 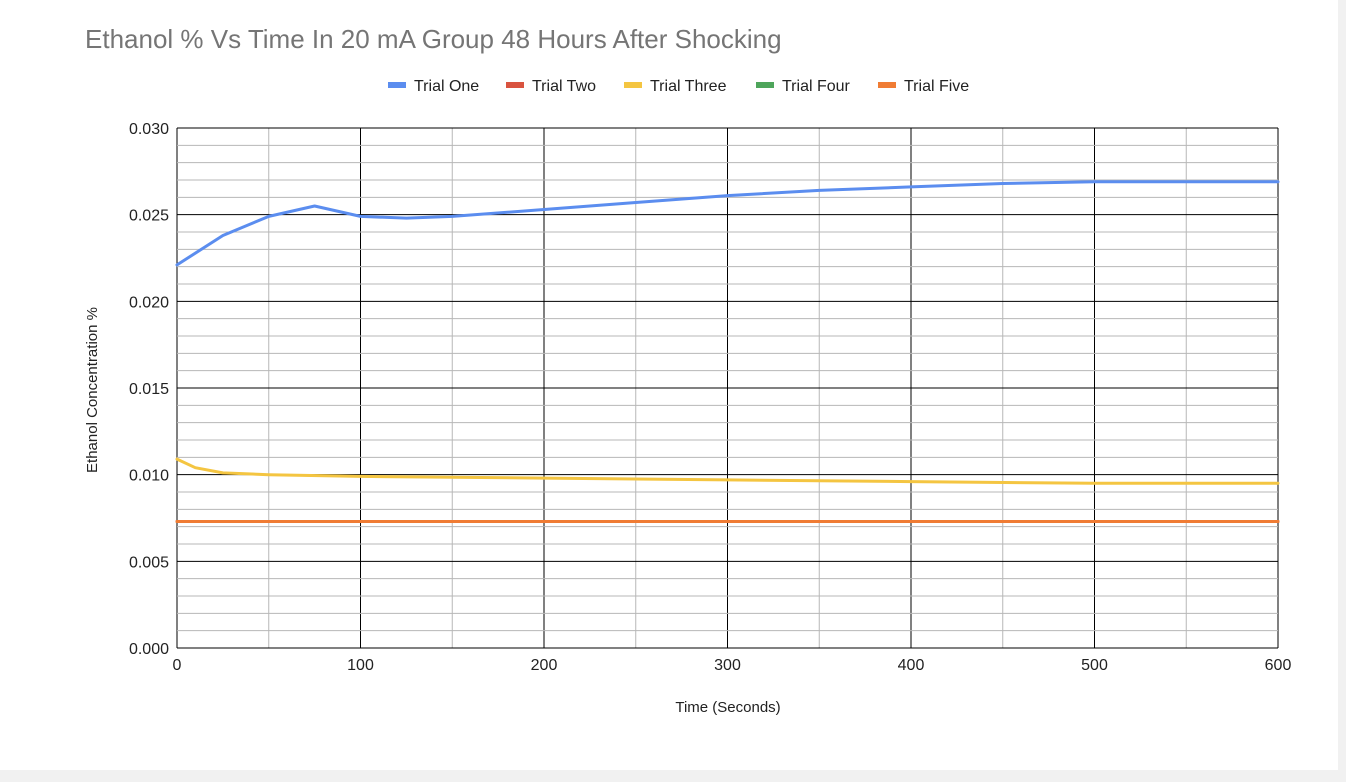 I want to click on legend-label: Trial Two, so click(x=564, y=86).